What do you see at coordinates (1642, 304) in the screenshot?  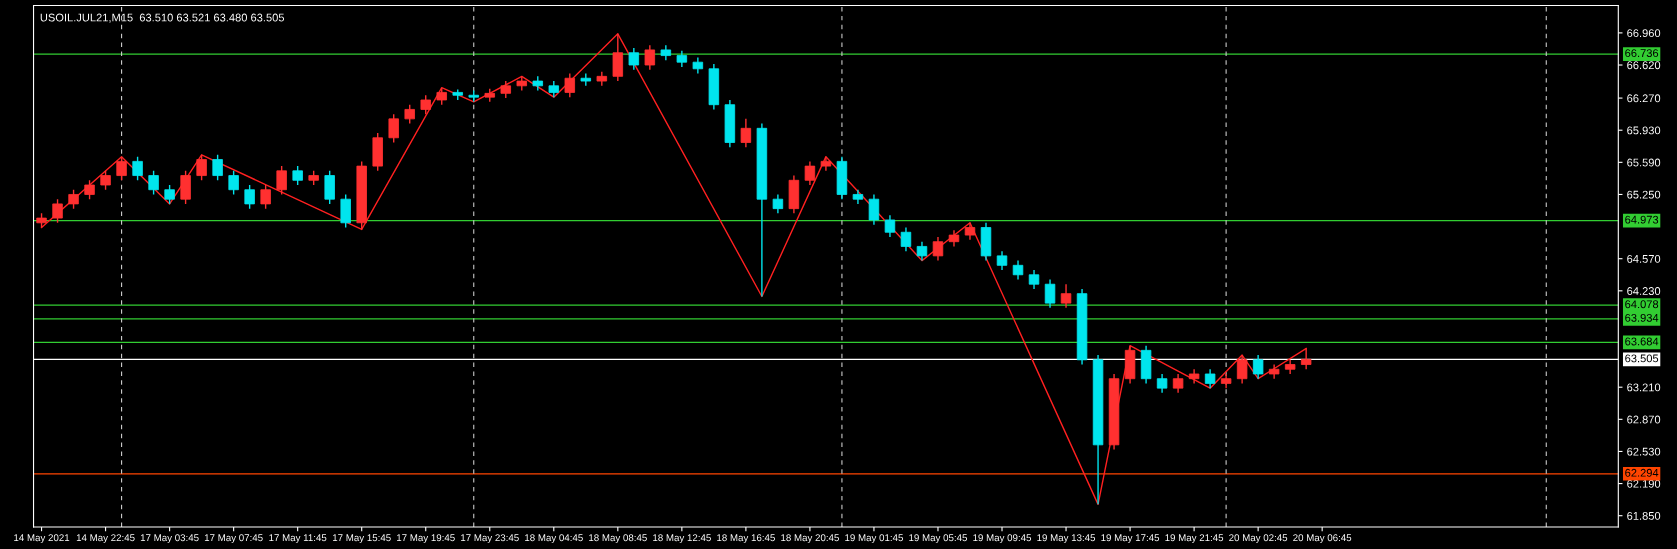 I see `ref-line-label: 64.078` at bounding box center [1642, 304].